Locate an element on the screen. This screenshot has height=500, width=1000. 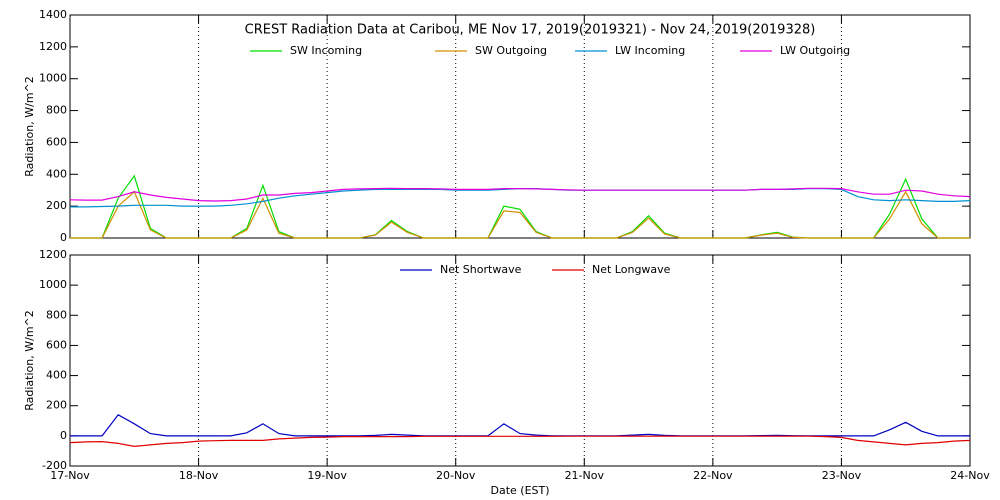
y-tick-label: -200 is located at coordinates (54, 465).